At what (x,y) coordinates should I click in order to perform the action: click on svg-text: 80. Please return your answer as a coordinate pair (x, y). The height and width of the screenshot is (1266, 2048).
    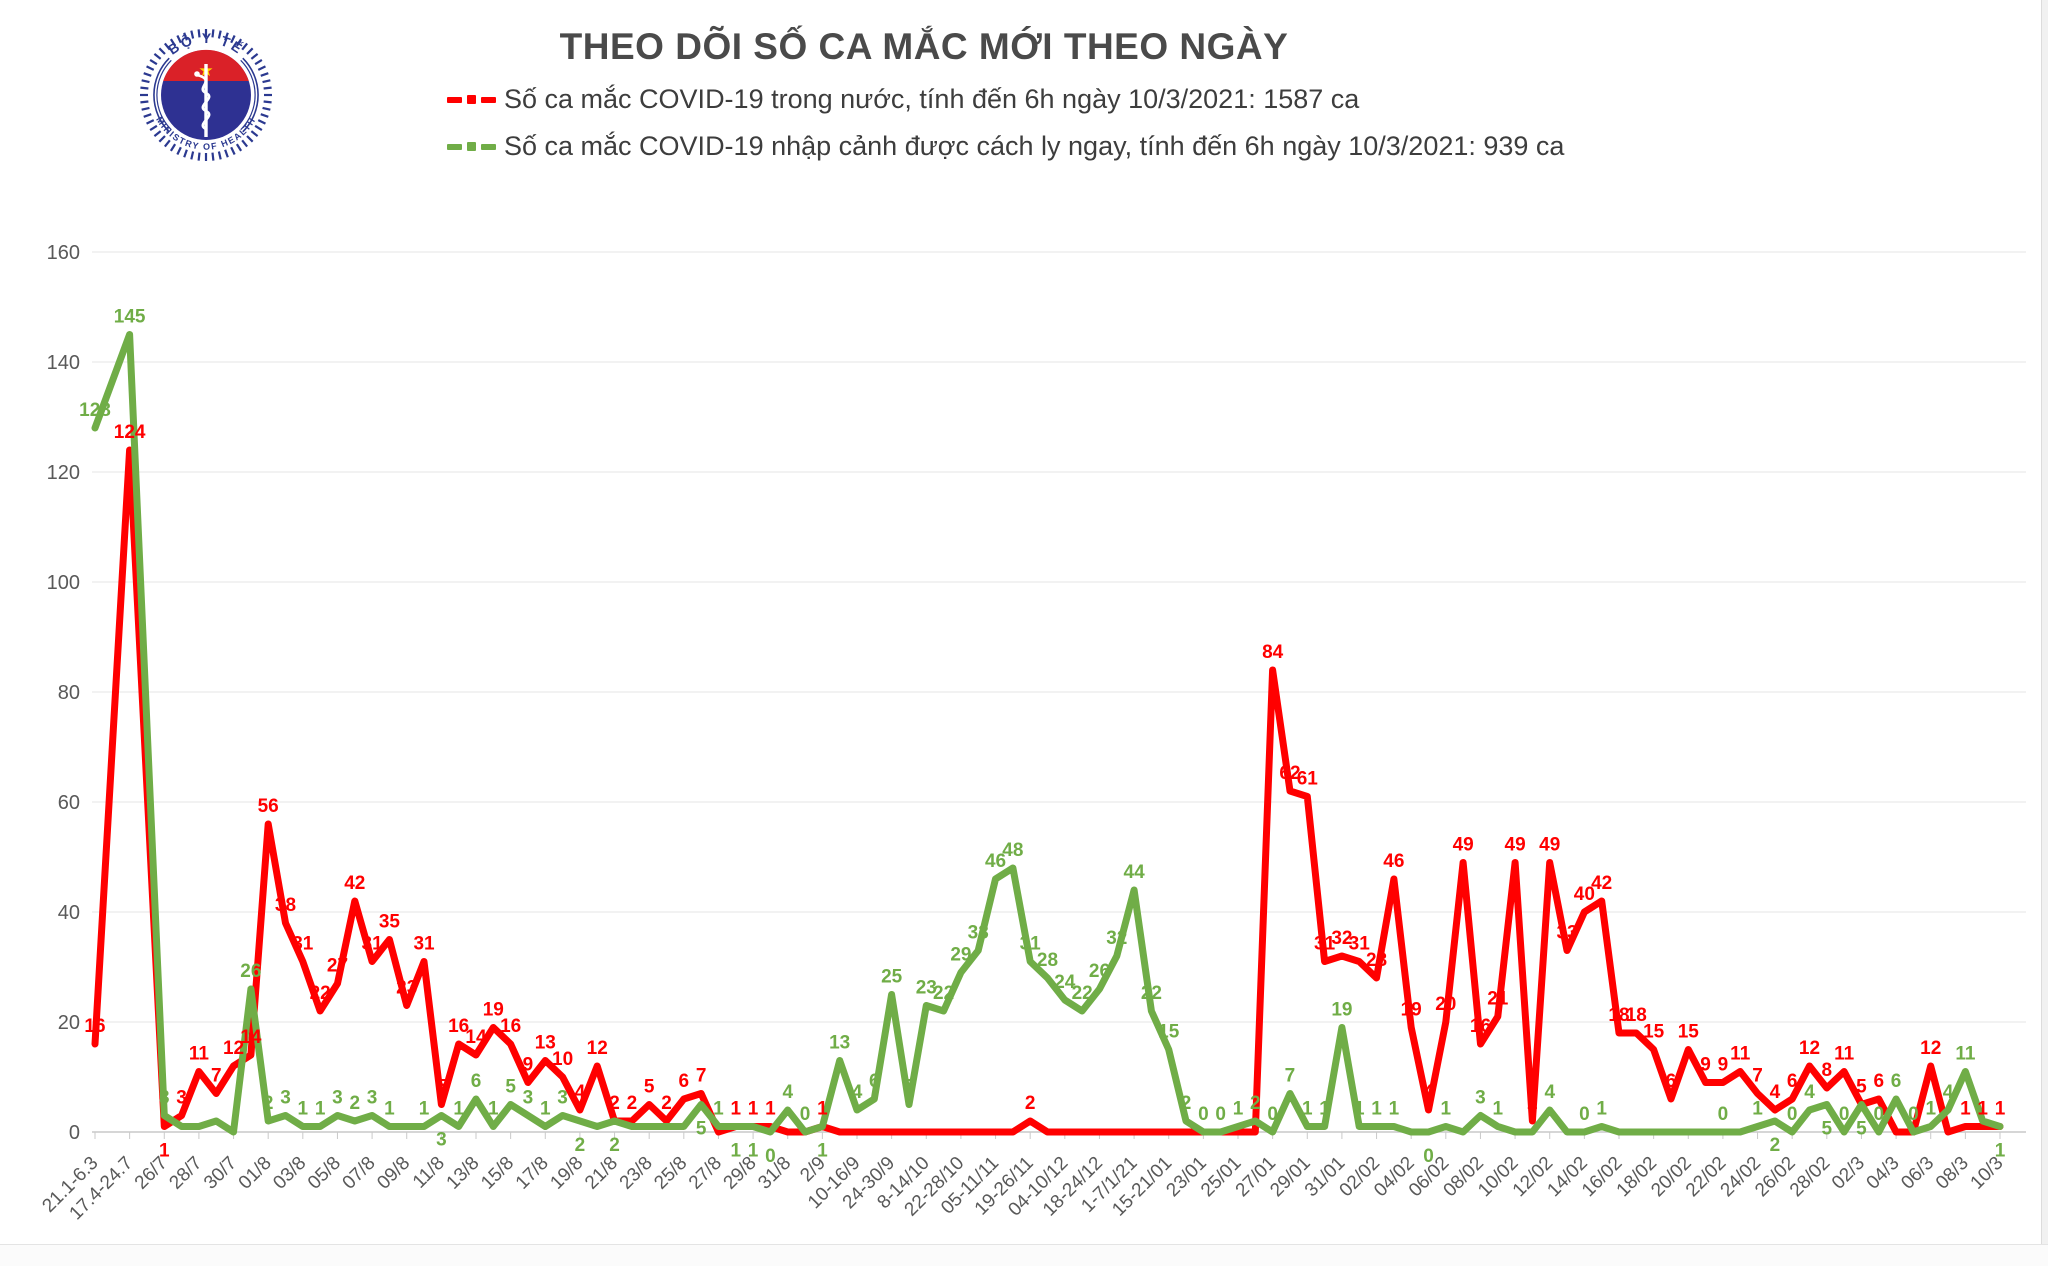
    Looking at the image, I should click on (69, 693).